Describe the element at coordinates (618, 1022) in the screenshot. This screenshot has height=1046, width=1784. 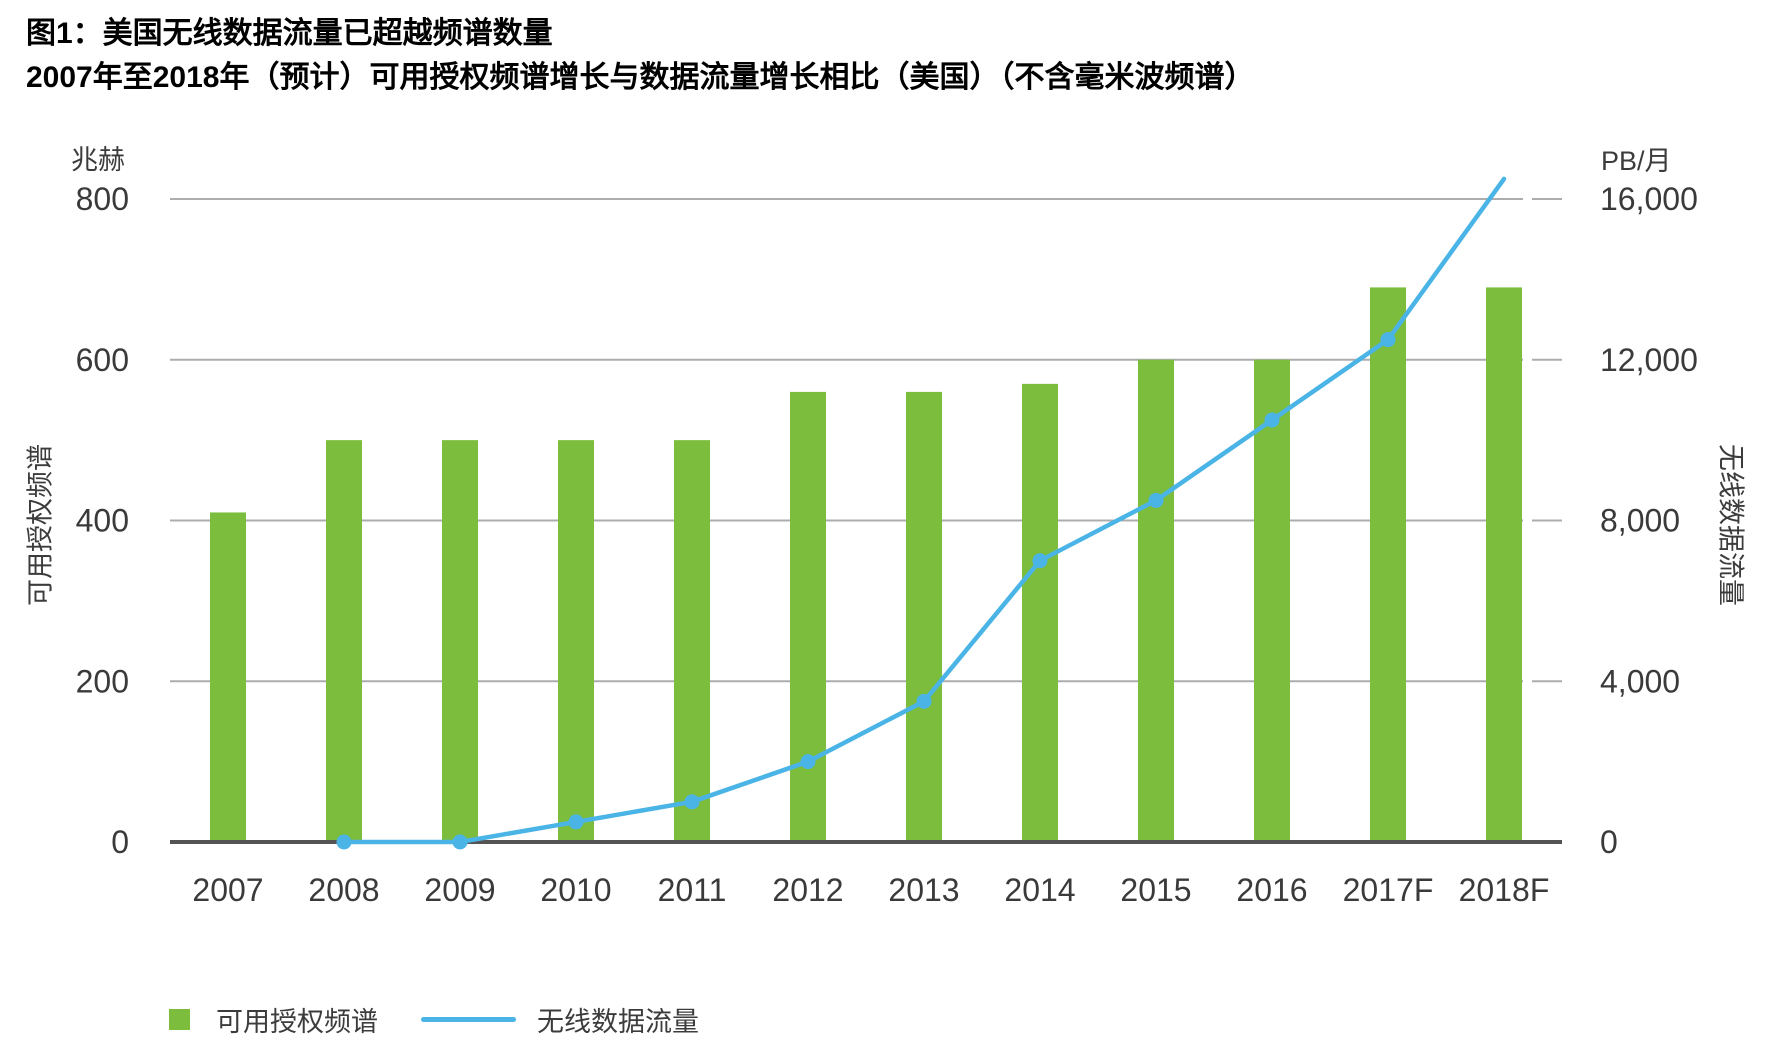
I see `legend-line-label: 无线数据流量` at that location.